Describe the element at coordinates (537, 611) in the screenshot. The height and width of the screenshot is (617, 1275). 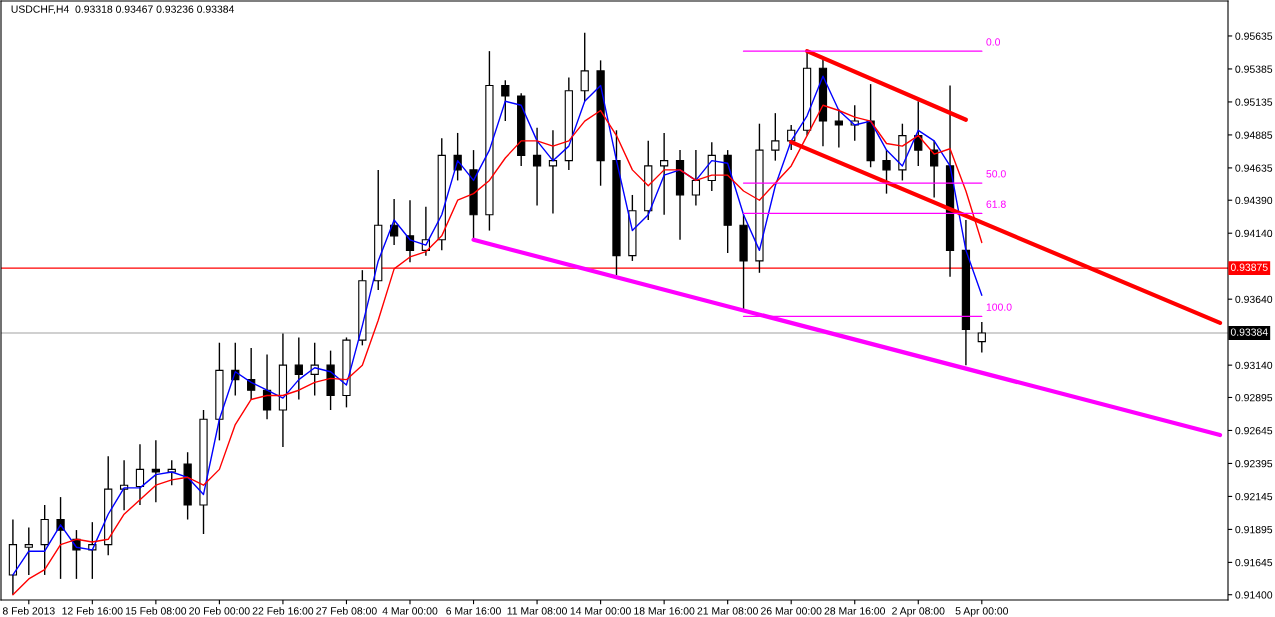
I see `x-tick-label: 11 Mar 08:00` at that location.